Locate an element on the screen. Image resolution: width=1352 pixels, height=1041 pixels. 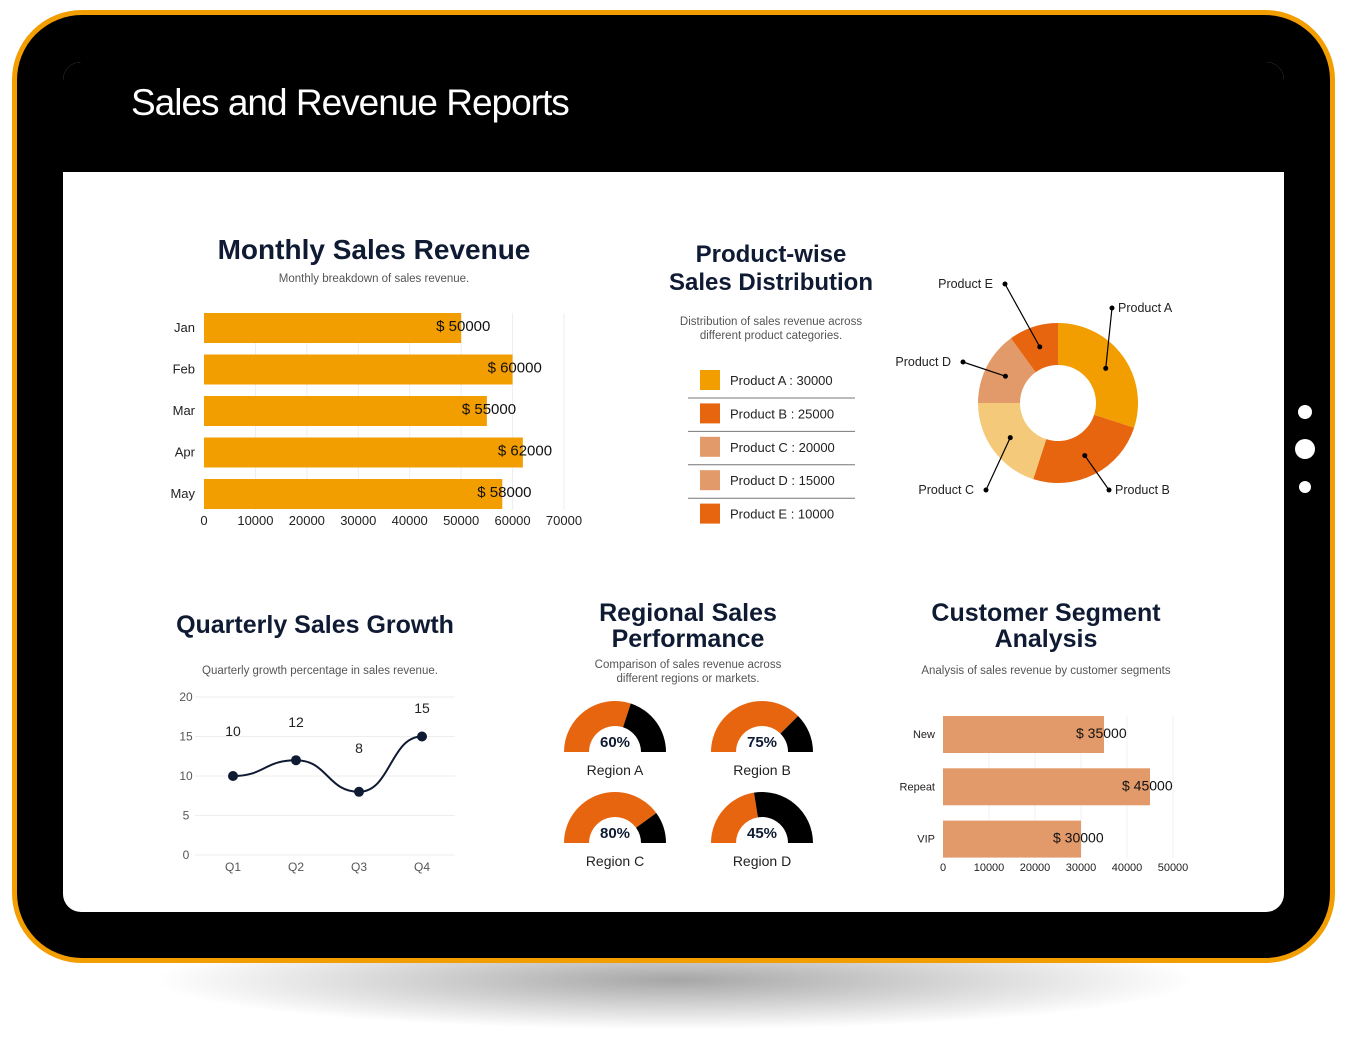
y-tick-label: 5 is located at coordinates (186, 816).